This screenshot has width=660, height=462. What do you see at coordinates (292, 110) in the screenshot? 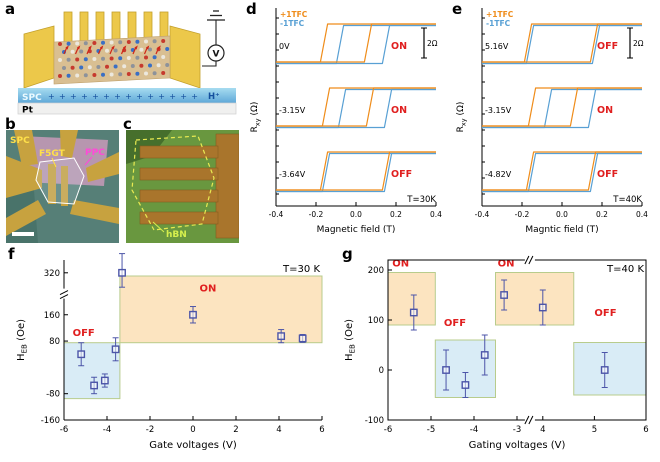
I see `svg-text: -3.15V` at bounding box center [292, 110].